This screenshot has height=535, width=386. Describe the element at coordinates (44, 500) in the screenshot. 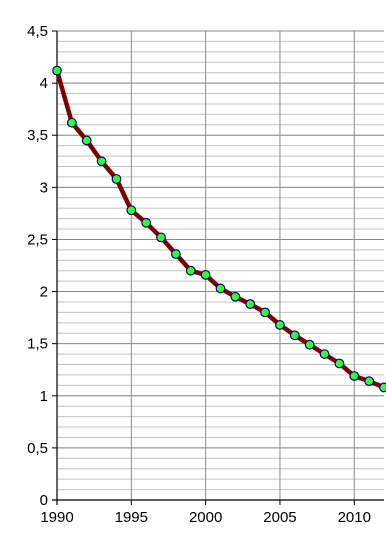

I see `y-tick-label: 0` at that location.